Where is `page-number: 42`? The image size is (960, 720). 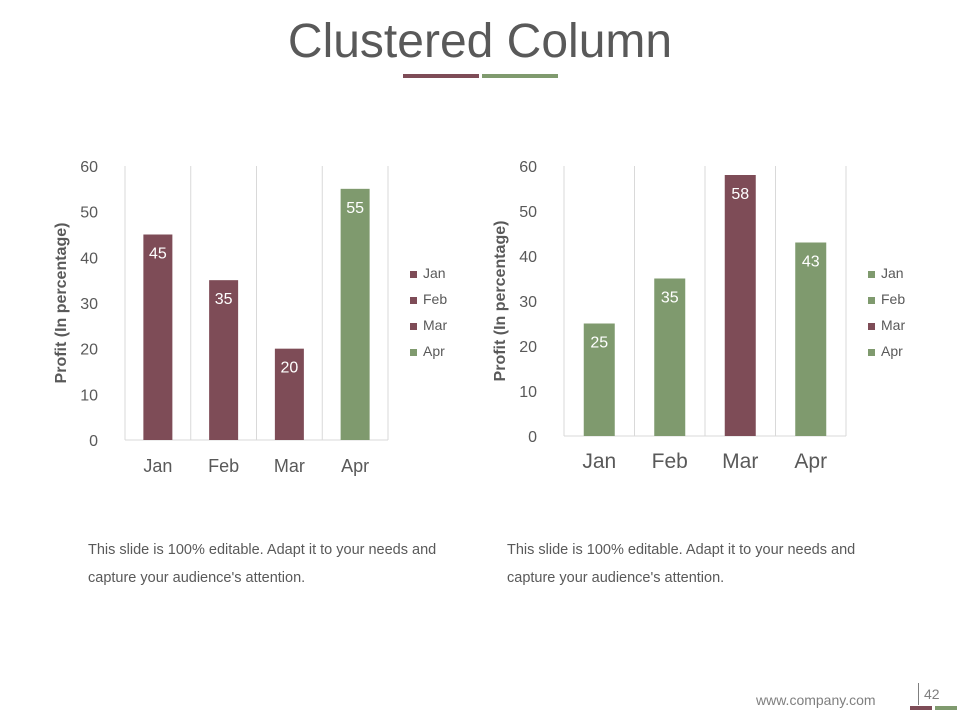 page-number: 42 is located at coordinates (932, 694).